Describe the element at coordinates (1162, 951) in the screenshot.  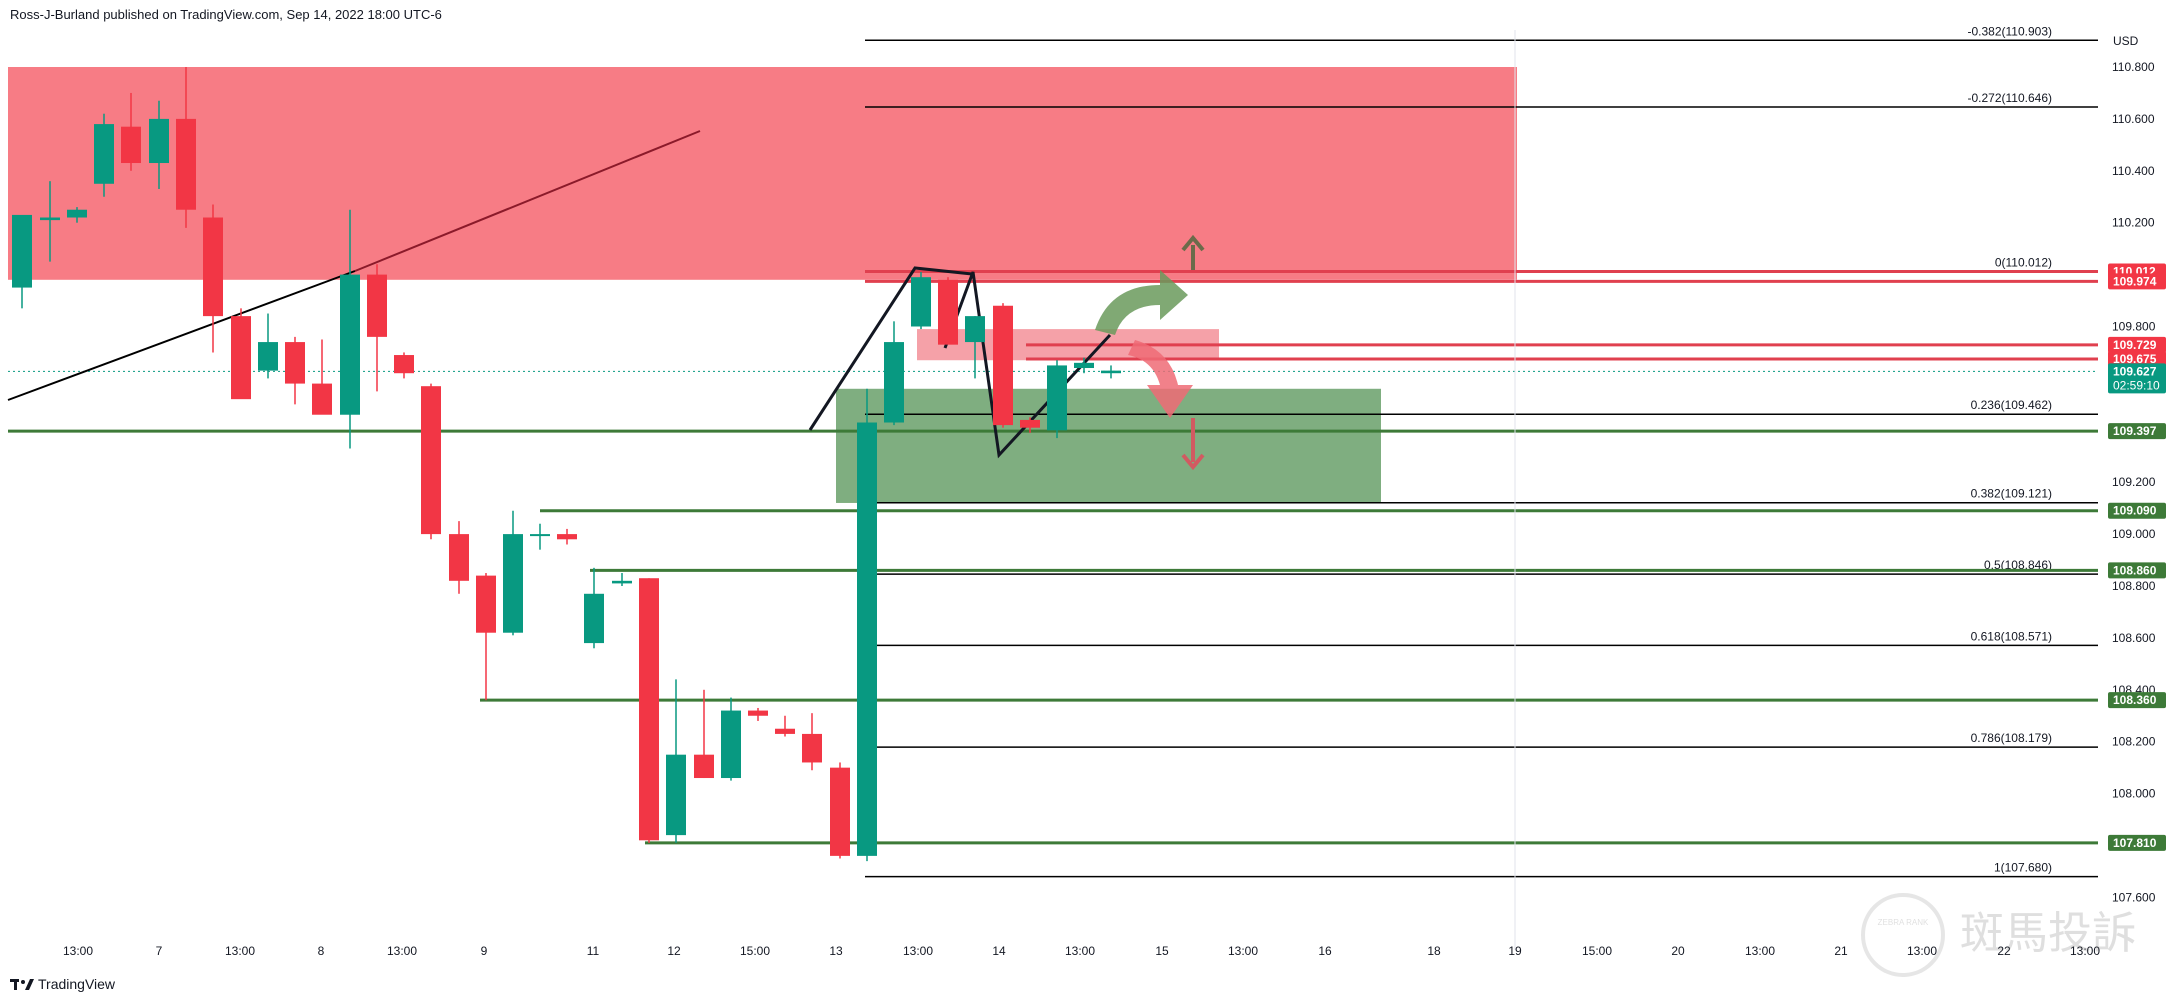
I see `time-tick: 15` at that location.